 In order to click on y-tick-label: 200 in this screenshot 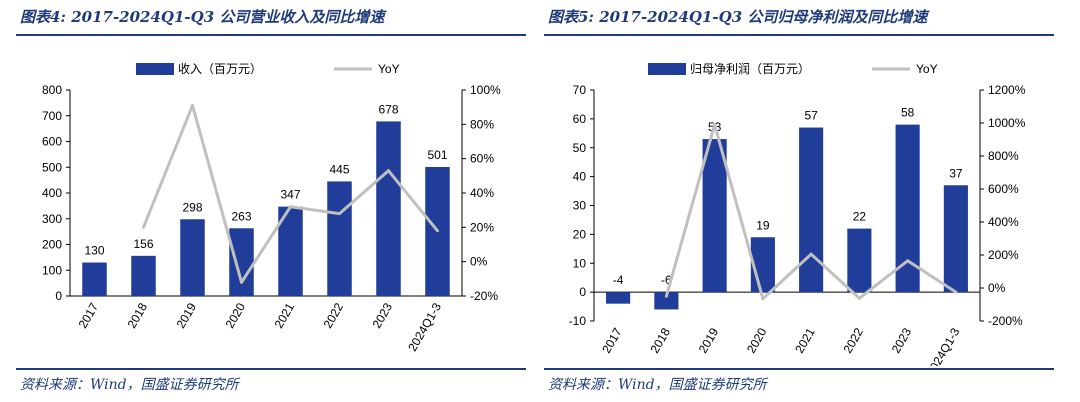, I will do `click(52, 245)`.